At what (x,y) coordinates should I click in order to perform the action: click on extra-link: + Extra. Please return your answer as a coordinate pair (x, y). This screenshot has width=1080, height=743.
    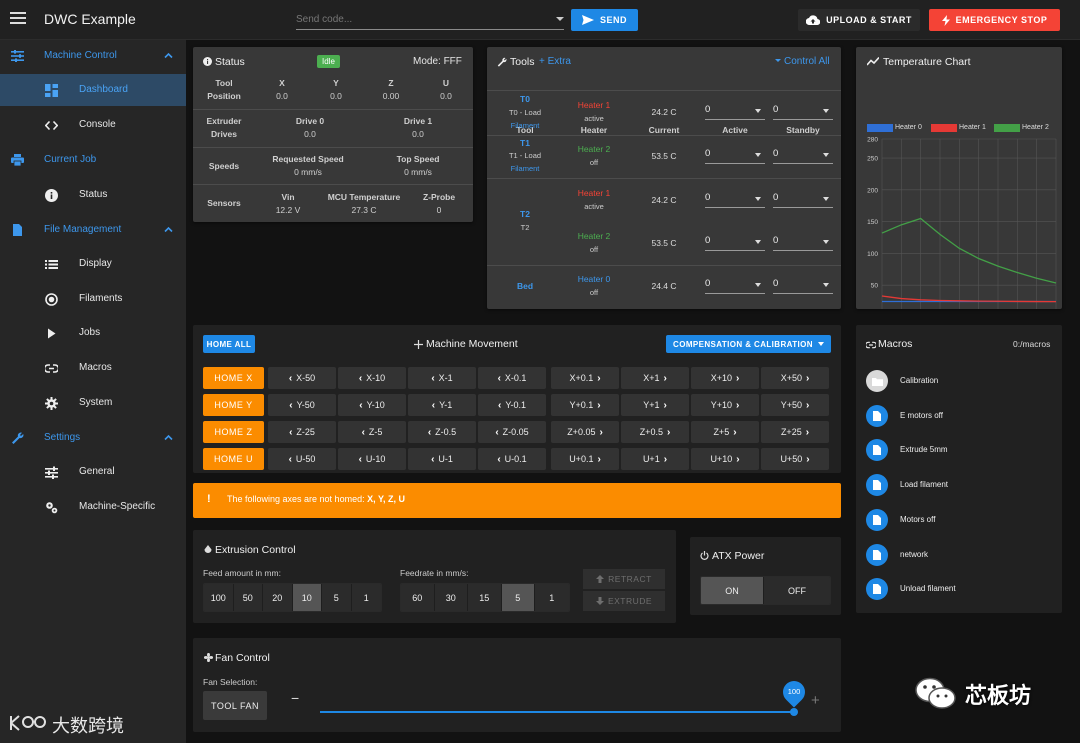
    Looking at the image, I should click on (555, 61).